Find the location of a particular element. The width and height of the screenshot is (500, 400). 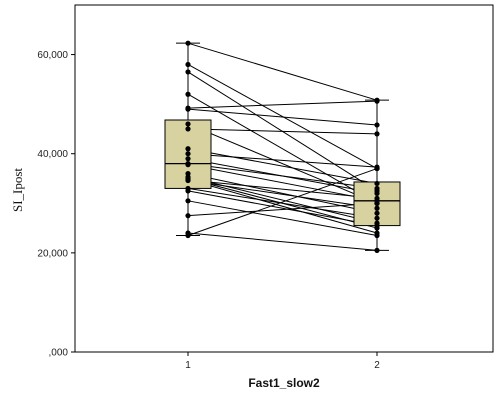

y-tick-label: 60,000 is located at coordinates (52, 55).